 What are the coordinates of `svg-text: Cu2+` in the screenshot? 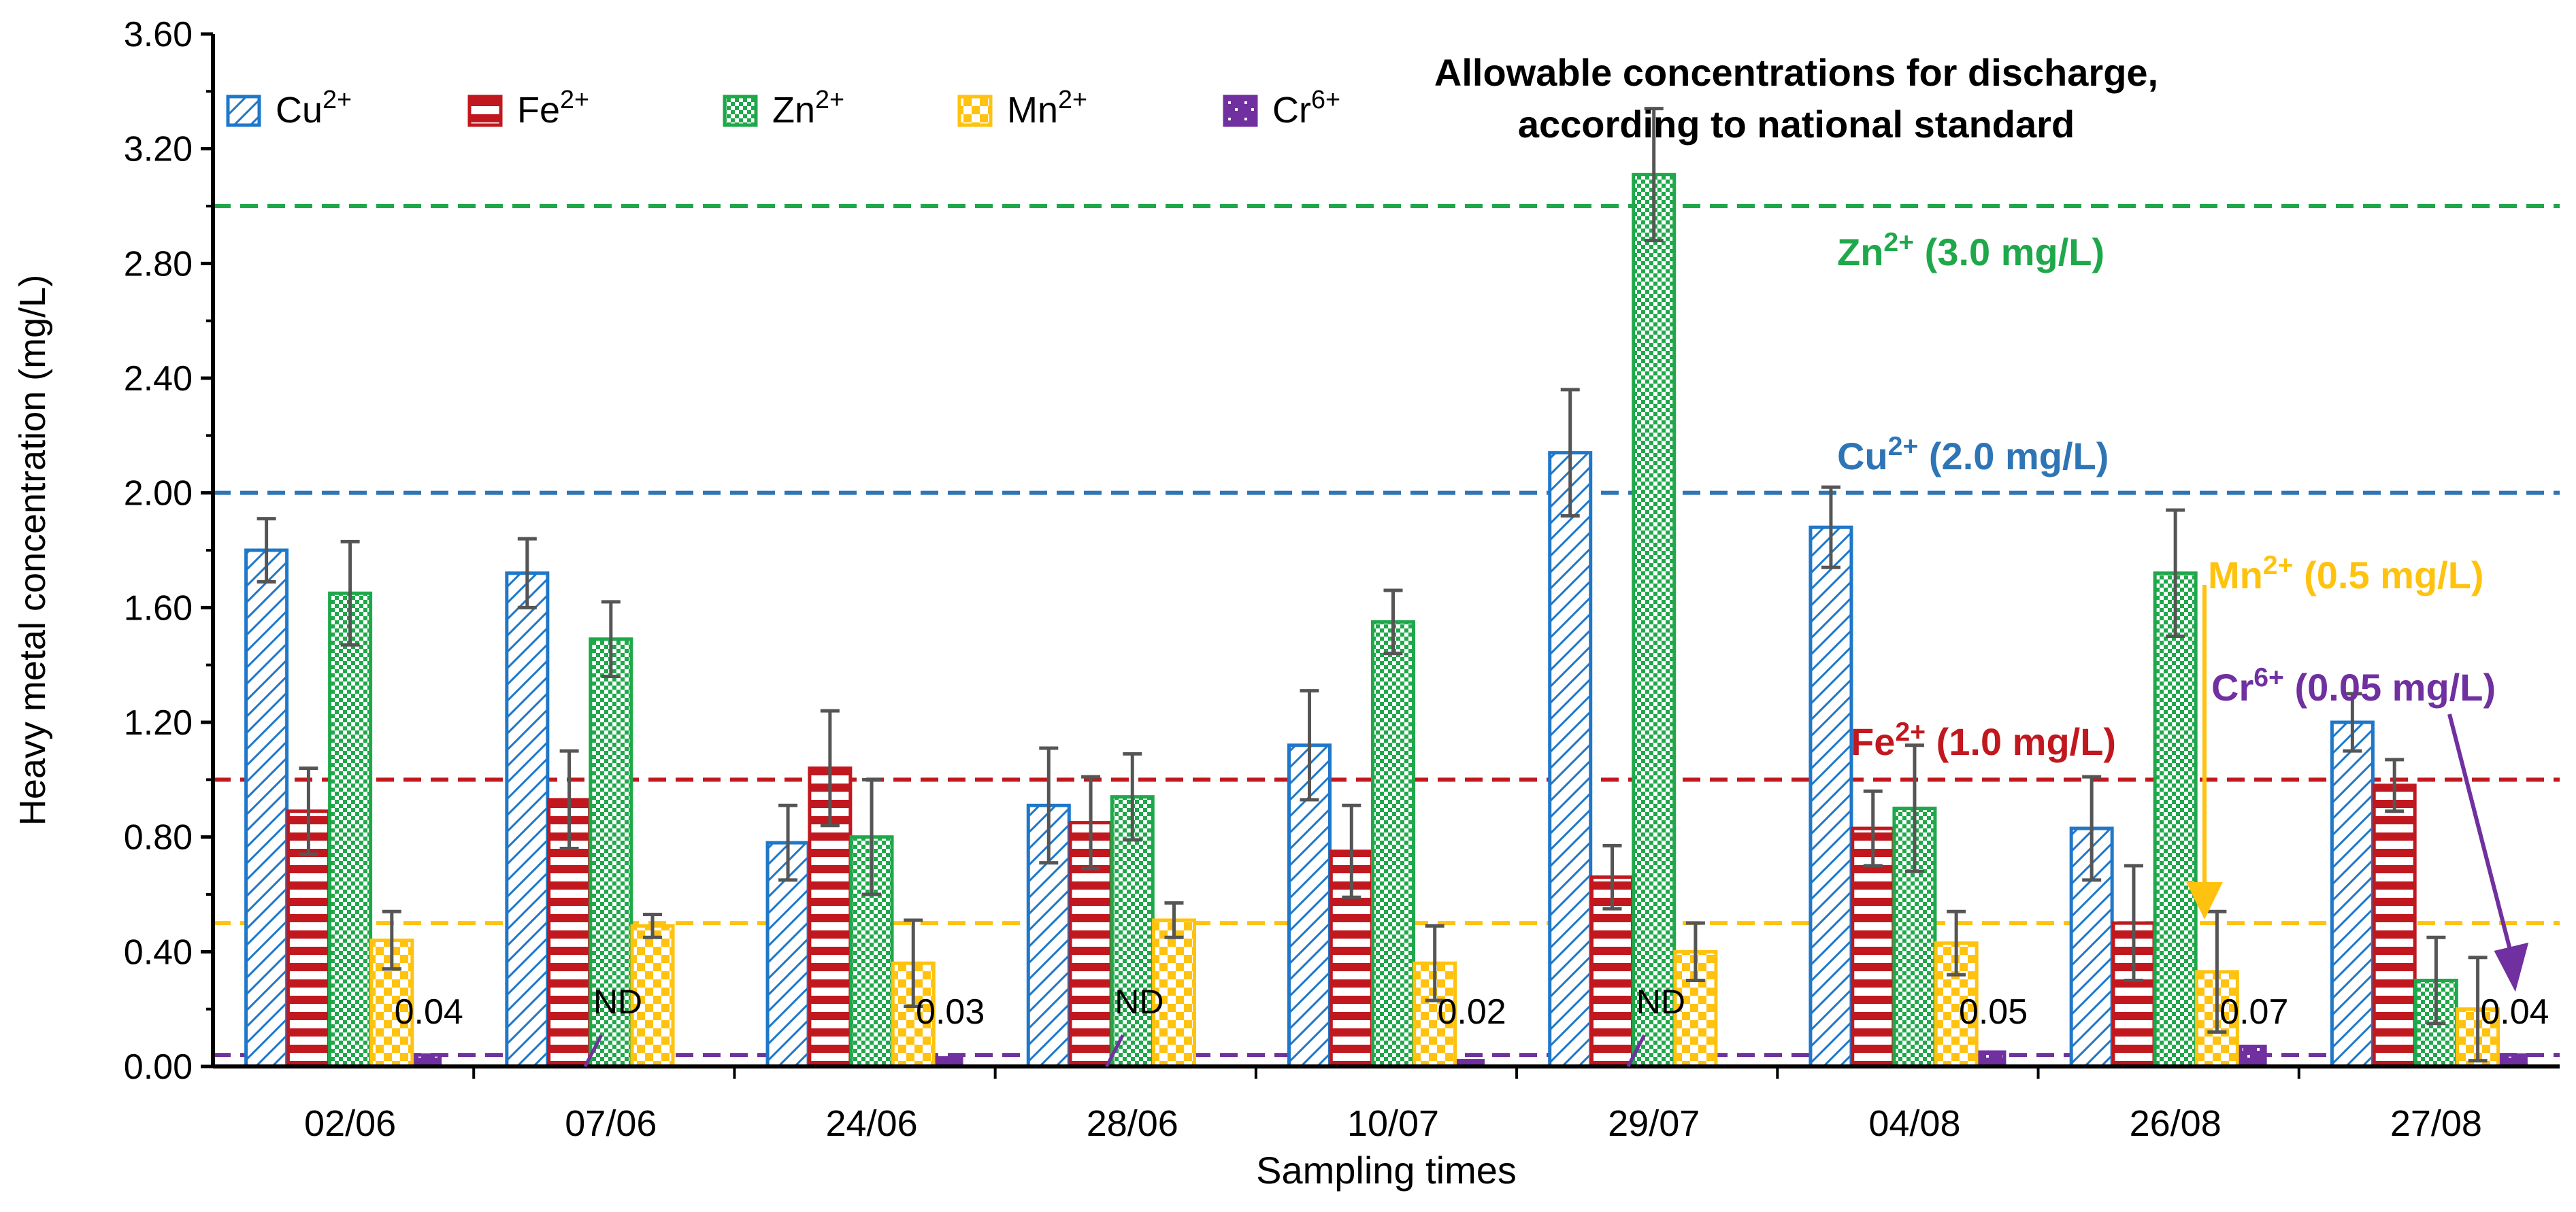 It's located at (314, 108).